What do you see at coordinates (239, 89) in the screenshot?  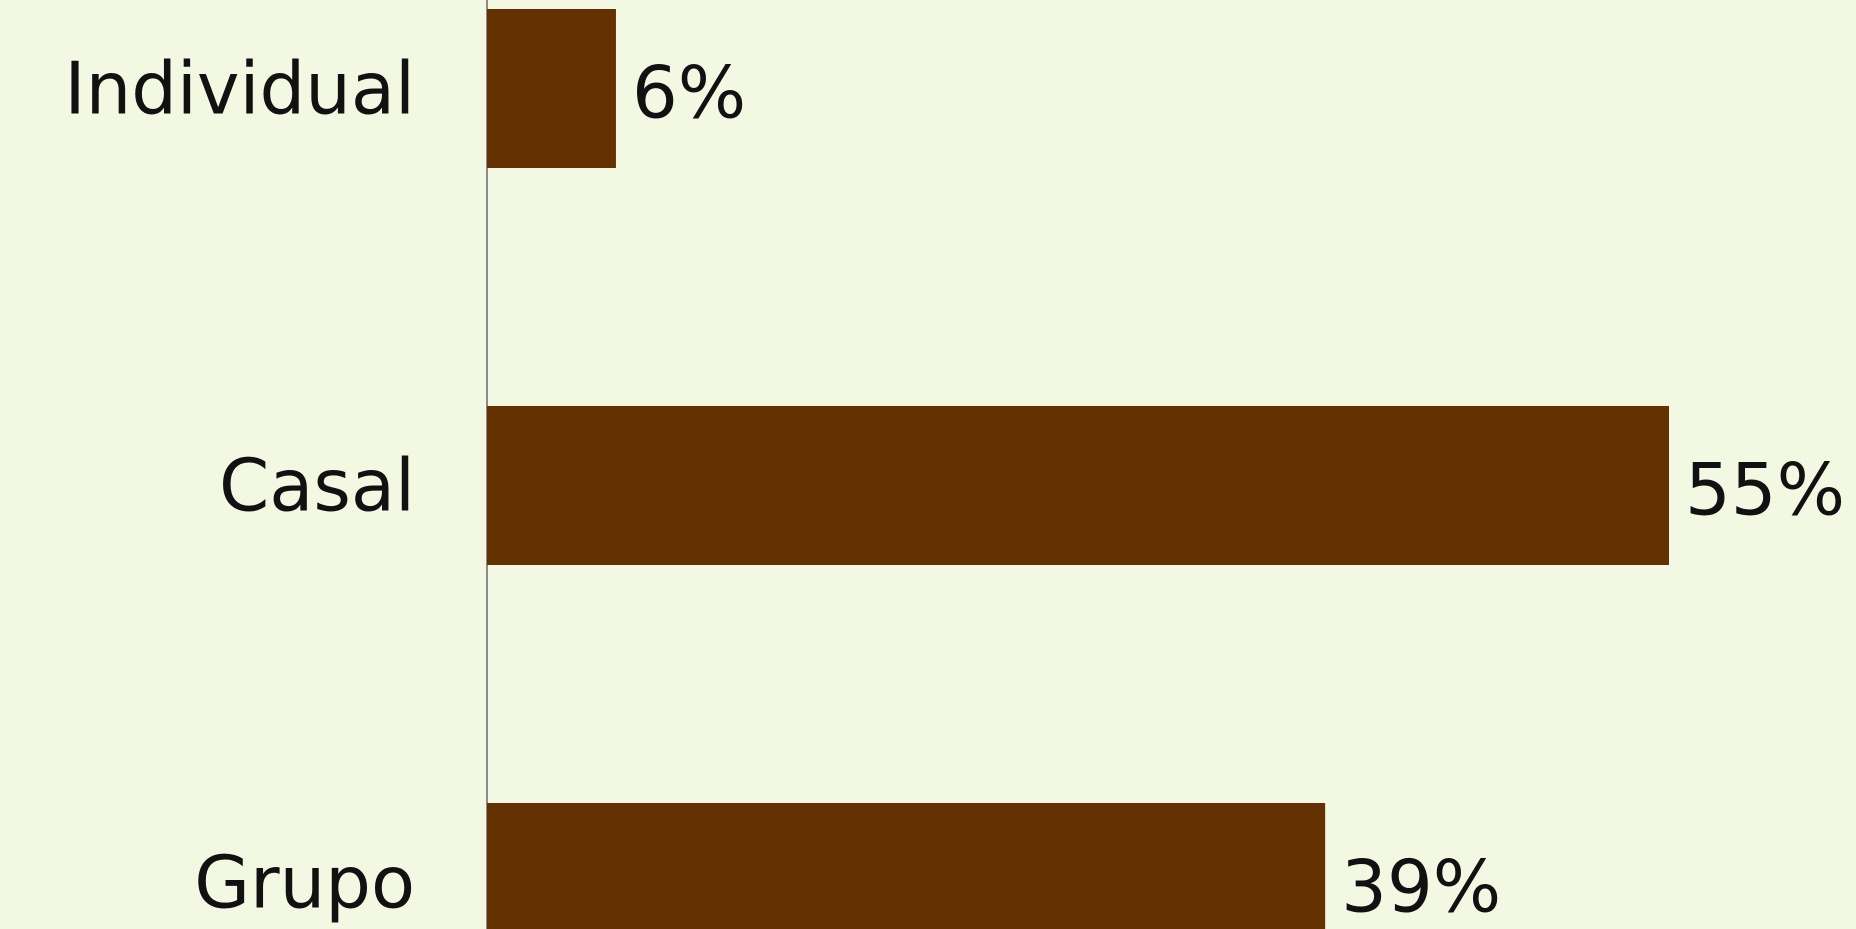 I see `category-label-individual: Individual` at bounding box center [239, 89].